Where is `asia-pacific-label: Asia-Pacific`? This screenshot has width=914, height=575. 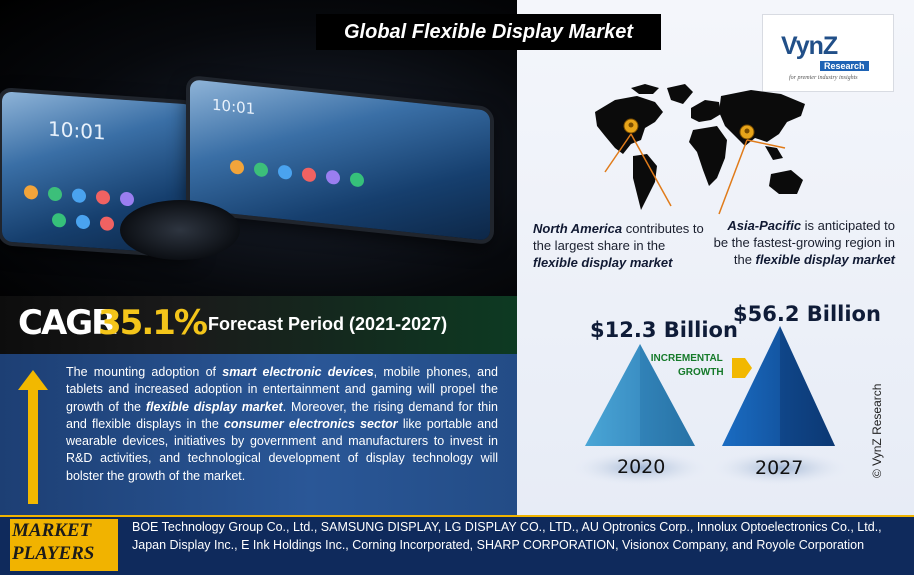
asia-pacific-label: Asia-Pacific is located at coordinates (764, 225).